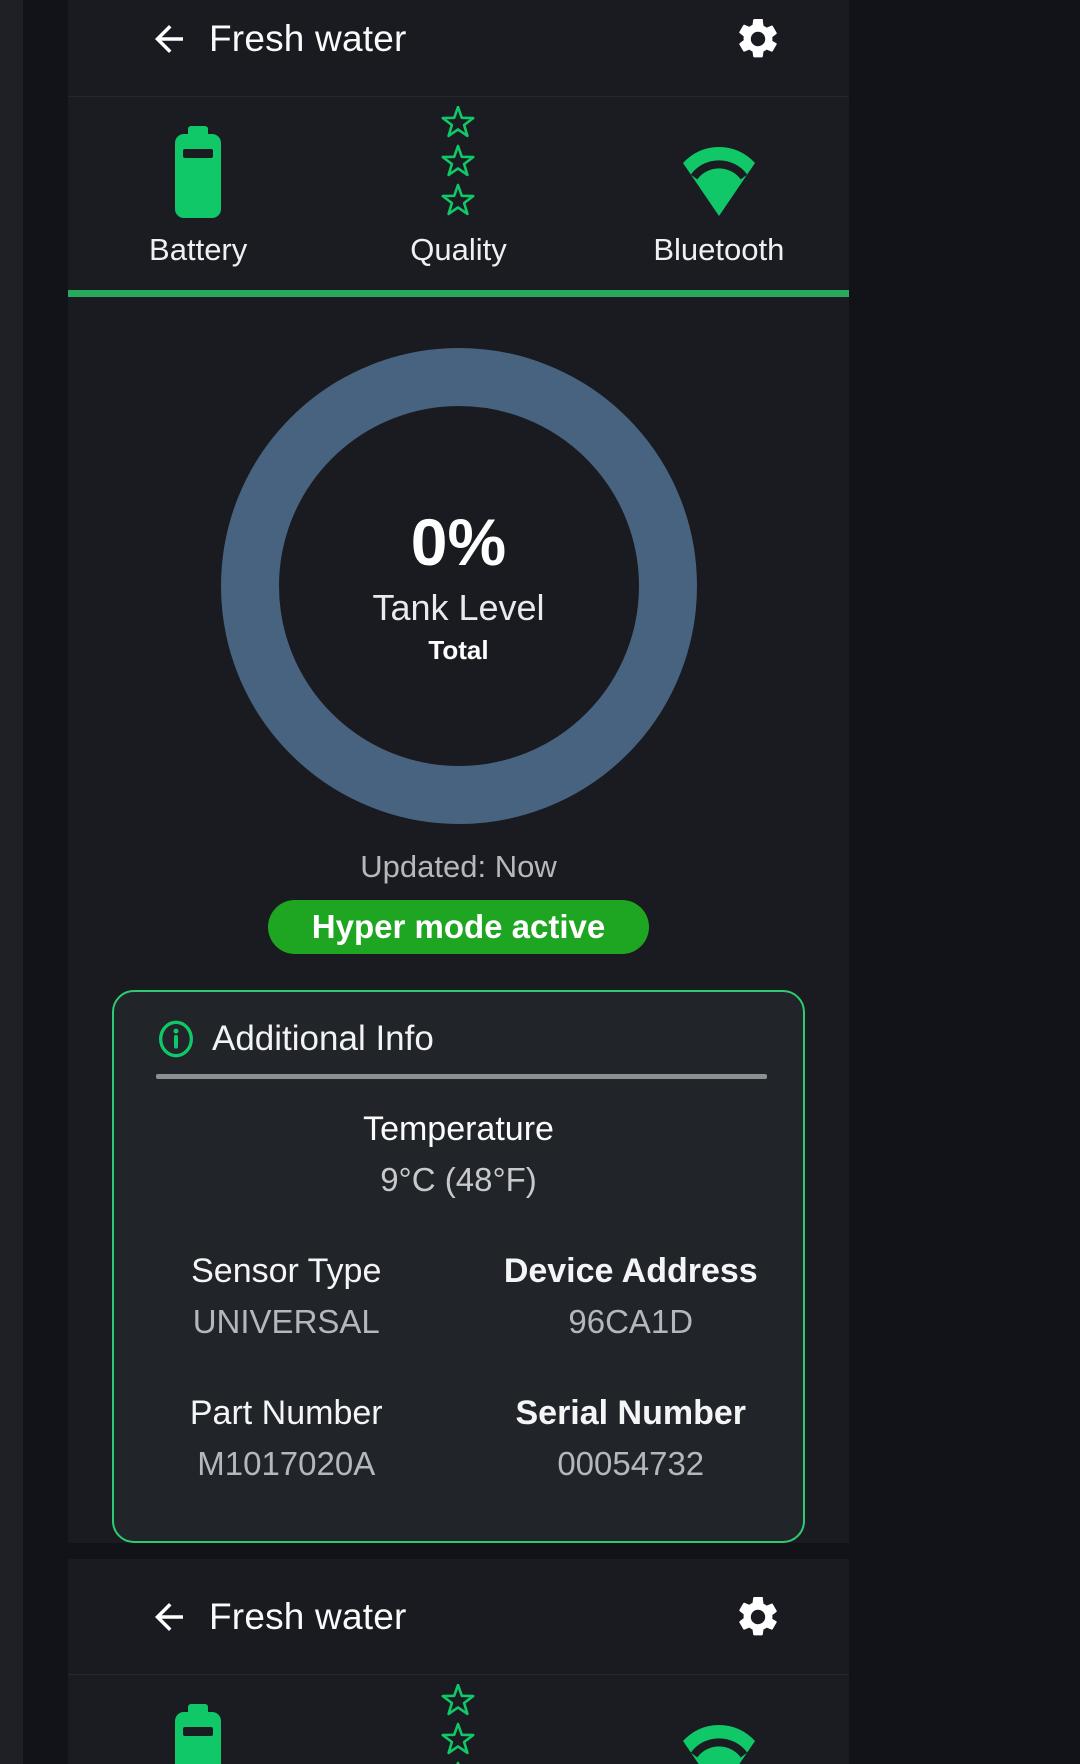 Image resolution: width=1080 pixels, height=1764 pixels. What do you see at coordinates (323, 1038) in the screenshot?
I see `card-title: Additional Info` at bounding box center [323, 1038].